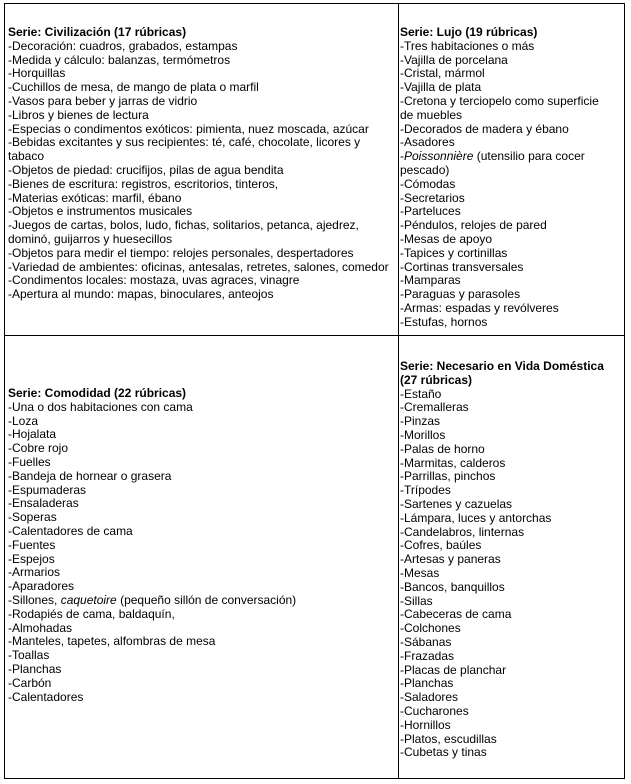 This screenshot has height=784, width=631. I want to click on item-text: -Lámpara, luces y antorchas, so click(476, 517).